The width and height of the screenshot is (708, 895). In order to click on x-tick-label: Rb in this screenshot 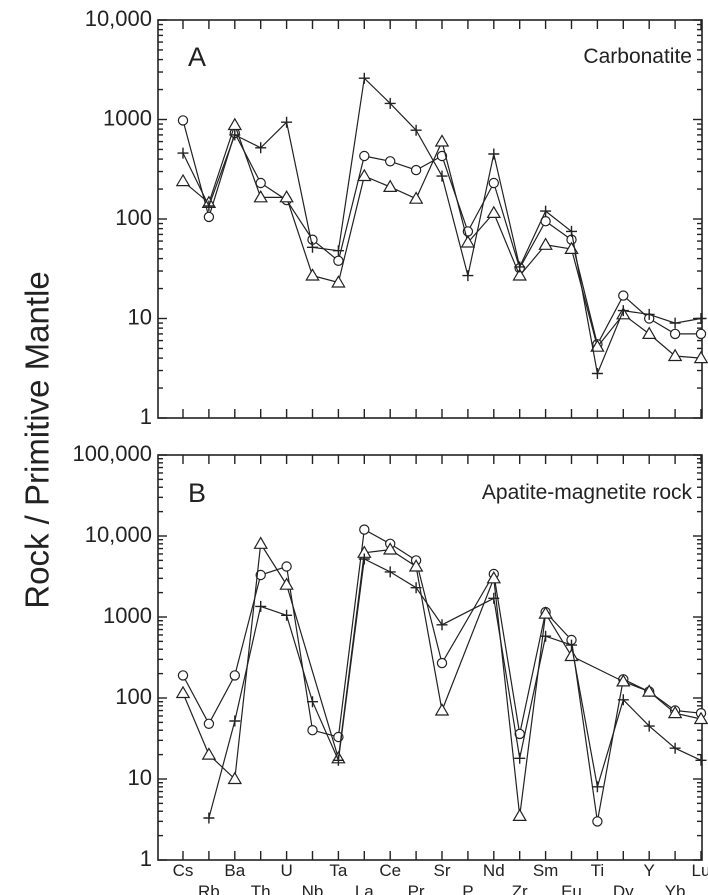, I will do `click(209, 888)`.